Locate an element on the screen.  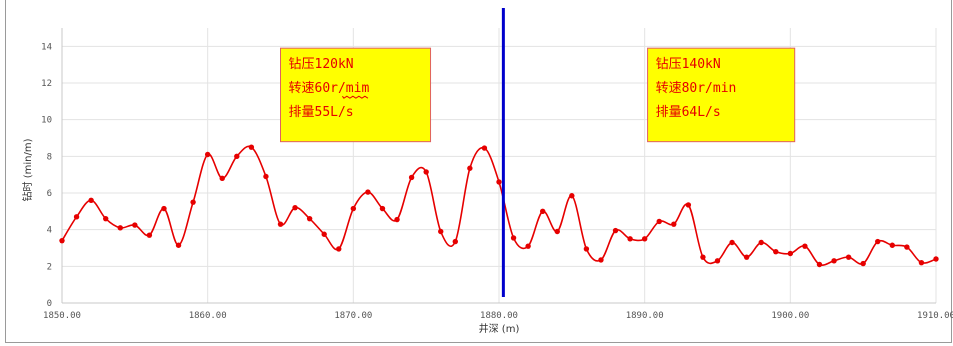
y-tick-label: 0 is located at coordinates (49, 304).